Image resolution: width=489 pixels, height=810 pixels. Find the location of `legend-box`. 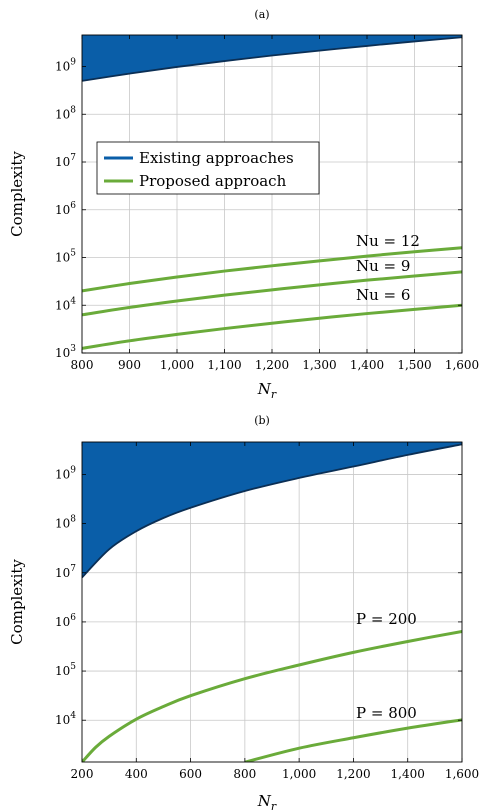

legend-box is located at coordinates (208, 168).